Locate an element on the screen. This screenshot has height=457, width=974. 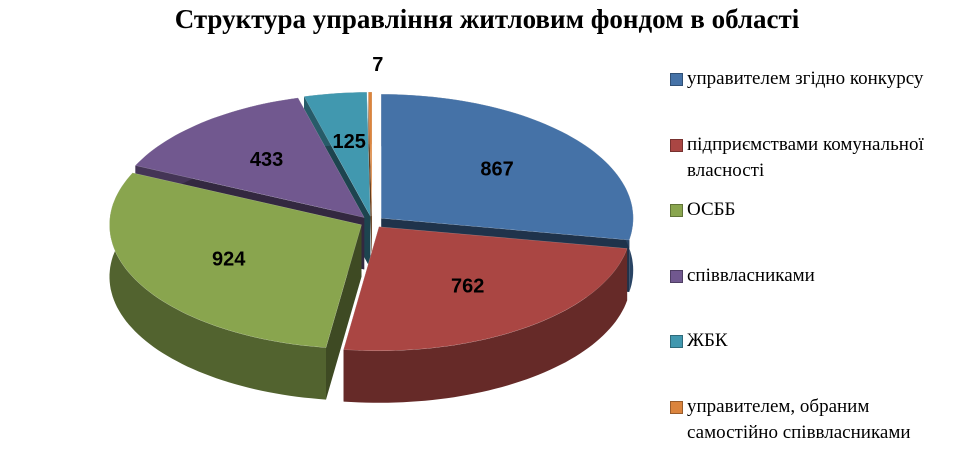
legend-label: співвласниками is located at coordinates (751, 275).